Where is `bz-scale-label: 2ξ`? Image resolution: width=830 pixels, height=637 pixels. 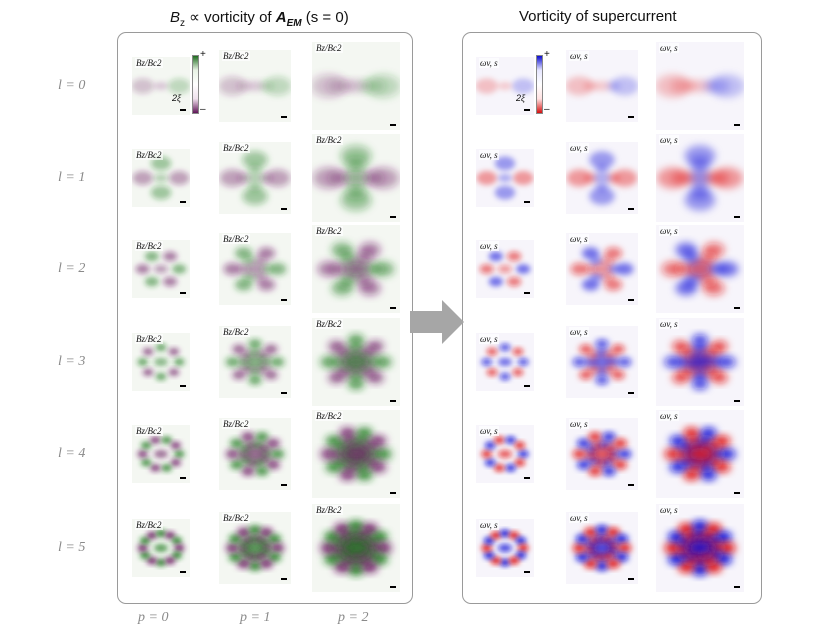
bz-scale-label: 2ξ is located at coordinates (177, 98).